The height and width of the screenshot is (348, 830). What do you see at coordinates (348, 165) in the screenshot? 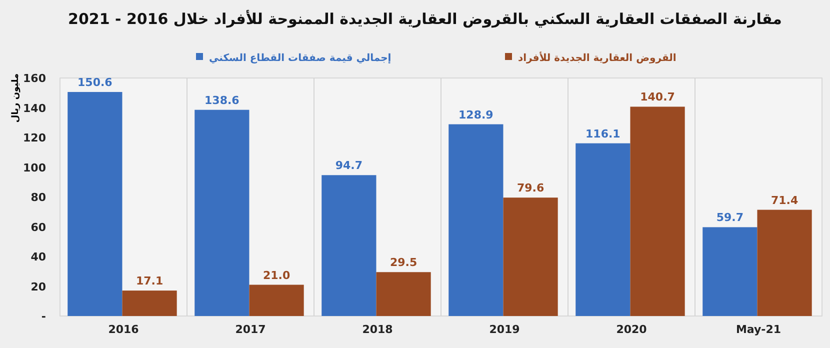
I see `data-label: 94.7` at bounding box center [348, 165].